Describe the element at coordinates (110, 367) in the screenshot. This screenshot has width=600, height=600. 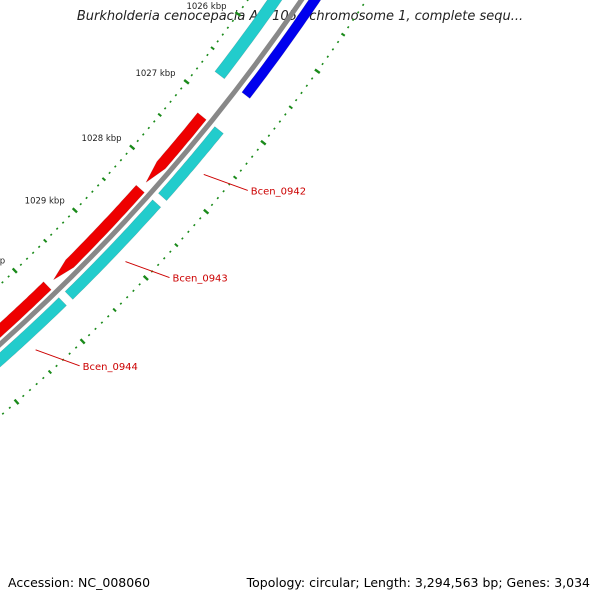
I see `gene-name-label: Bcen_0944` at that location.